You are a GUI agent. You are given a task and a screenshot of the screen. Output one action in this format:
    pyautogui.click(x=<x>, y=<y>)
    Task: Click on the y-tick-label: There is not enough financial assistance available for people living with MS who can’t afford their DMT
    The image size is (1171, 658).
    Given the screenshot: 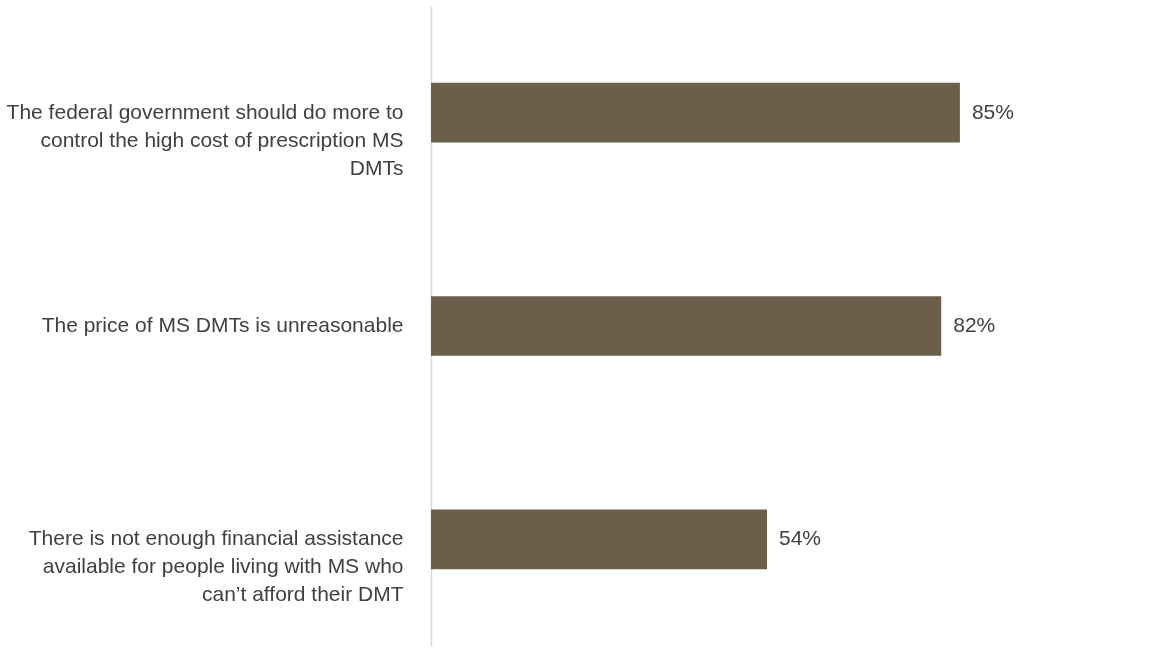 What is the action you would take?
    pyautogui.click(x=216, y=566)
    